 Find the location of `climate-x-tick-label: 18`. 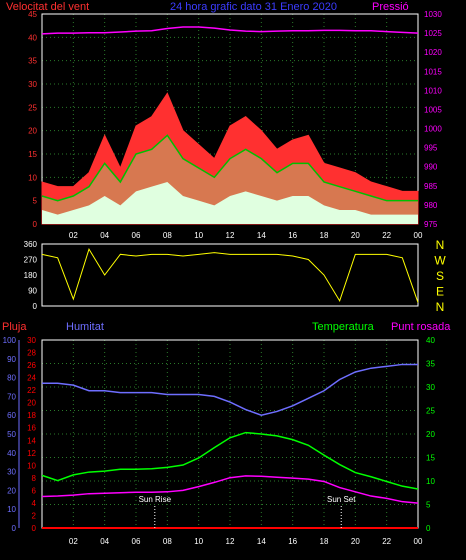

climate-x-tick-label: 18 is located at coordinates (324, 541).